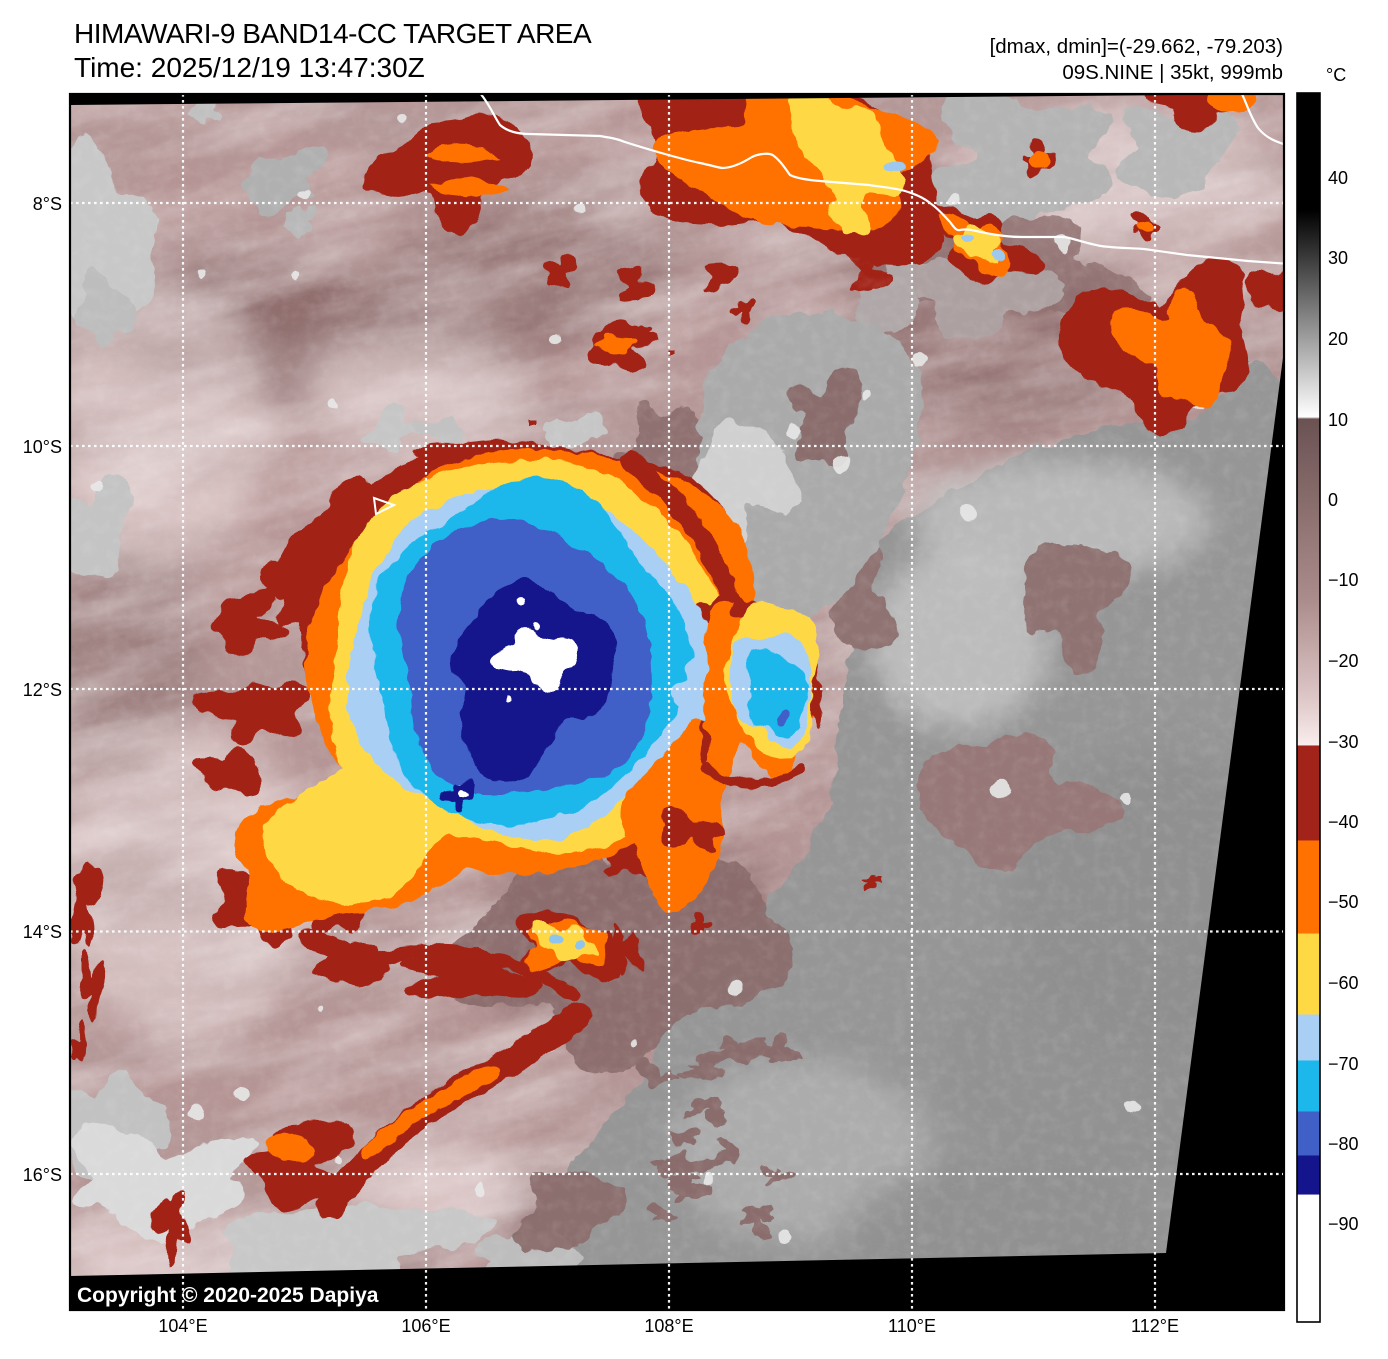  What do you see at coordinates (333, 33) in the screenshot?
I see `svg-text:HIMAWARI-9 BAND14-CC TARGET AR: HIMAWARI-9 BAND14-CC TARGET AREA` at bounding box center [333, 33].